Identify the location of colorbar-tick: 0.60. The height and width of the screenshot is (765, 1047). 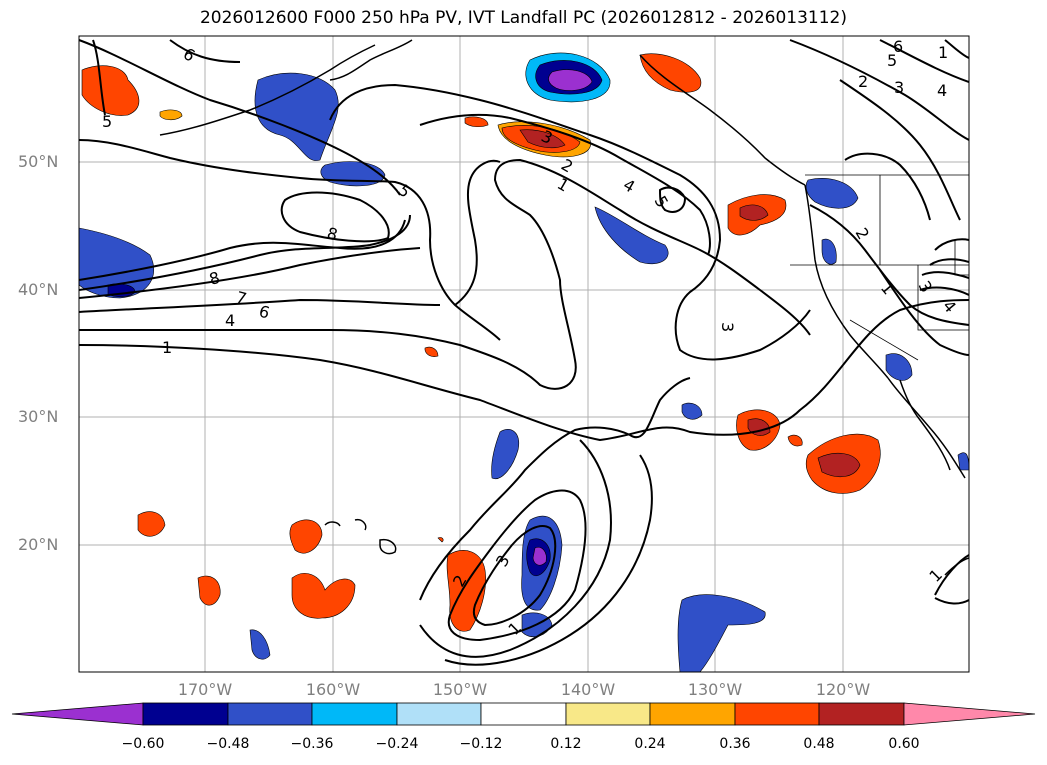
(904, 744).